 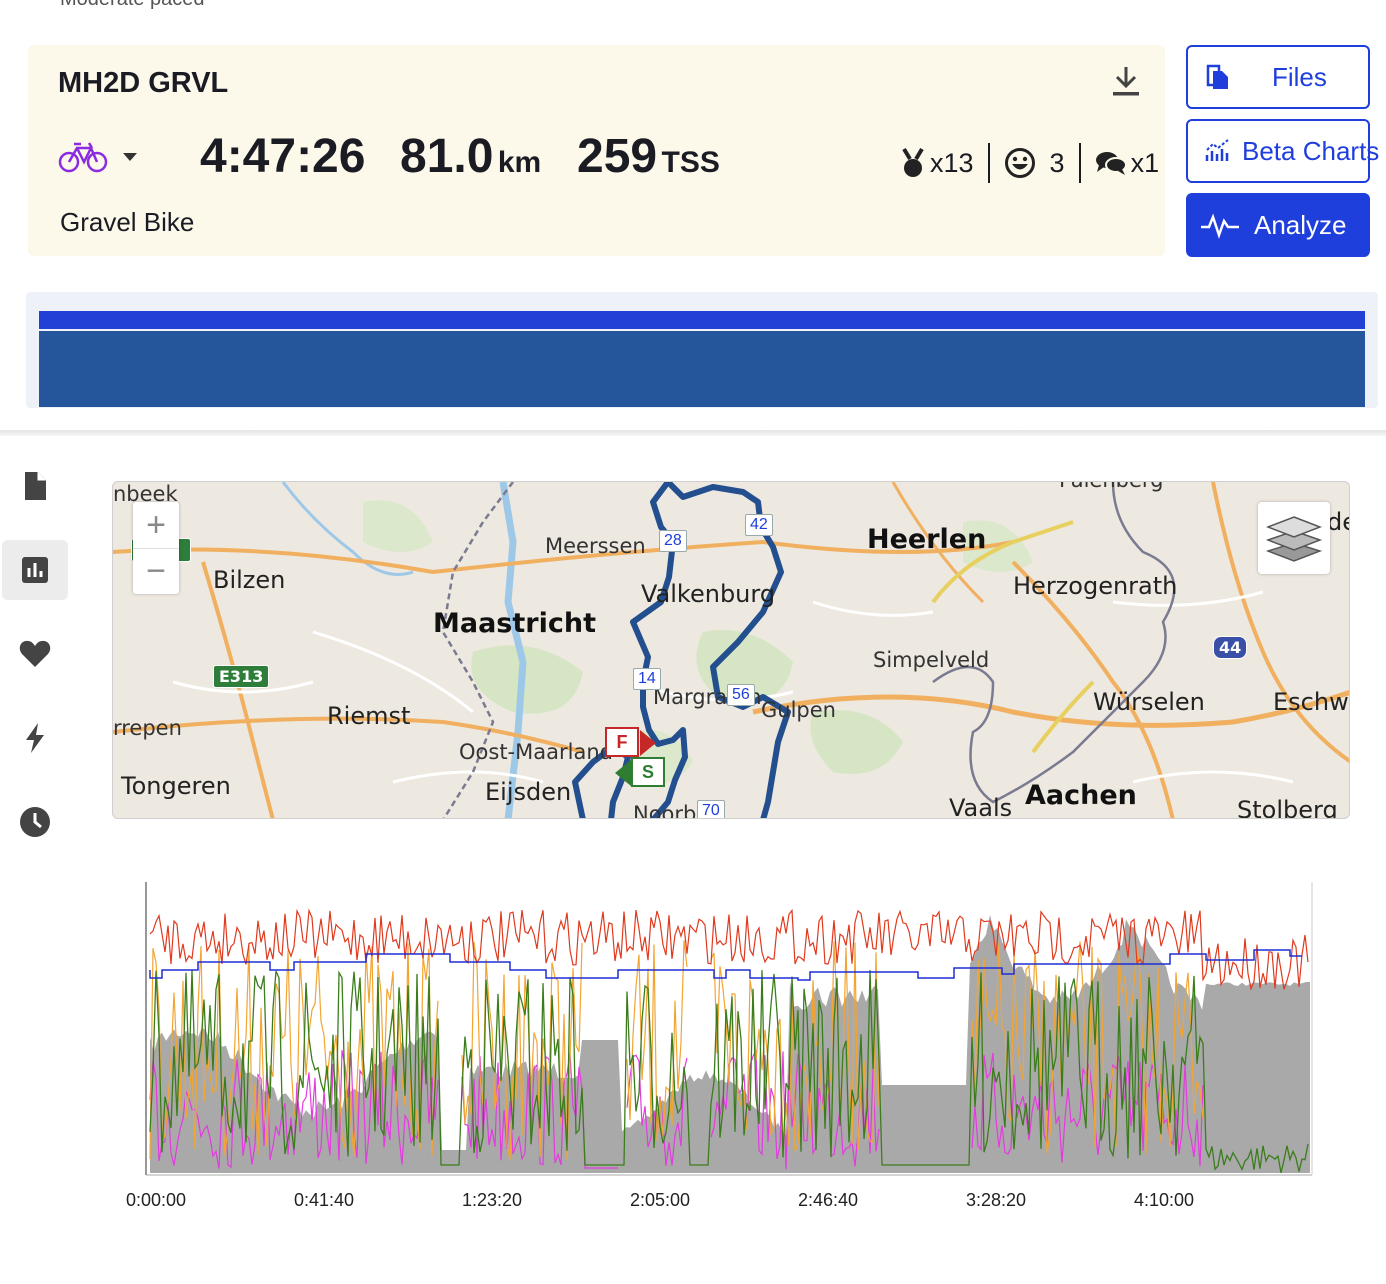 I want to click on x-tick-label: 0:00:00, so click(x=156, y=1200).